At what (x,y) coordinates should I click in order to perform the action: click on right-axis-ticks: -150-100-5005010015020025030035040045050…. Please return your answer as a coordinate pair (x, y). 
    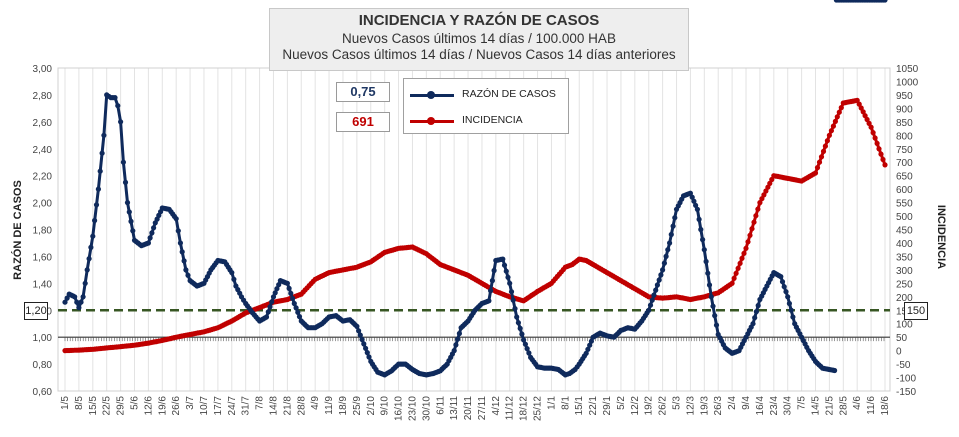
    Looking at the image, I should click on (907, 231).